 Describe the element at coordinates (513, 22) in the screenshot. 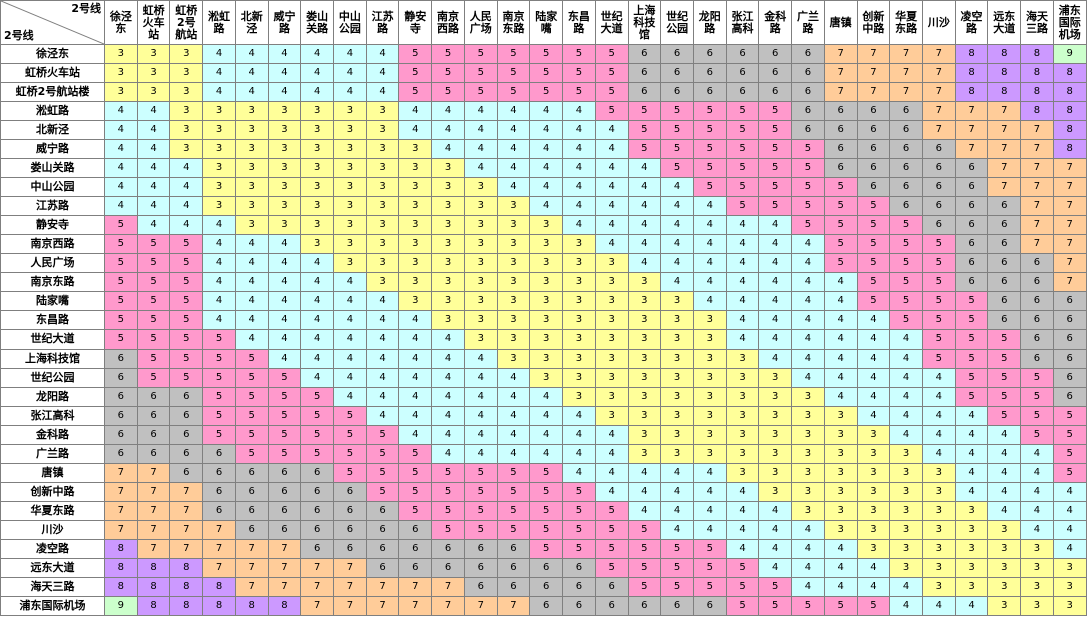

I see `column-header-station: 南京 东路` at that location.